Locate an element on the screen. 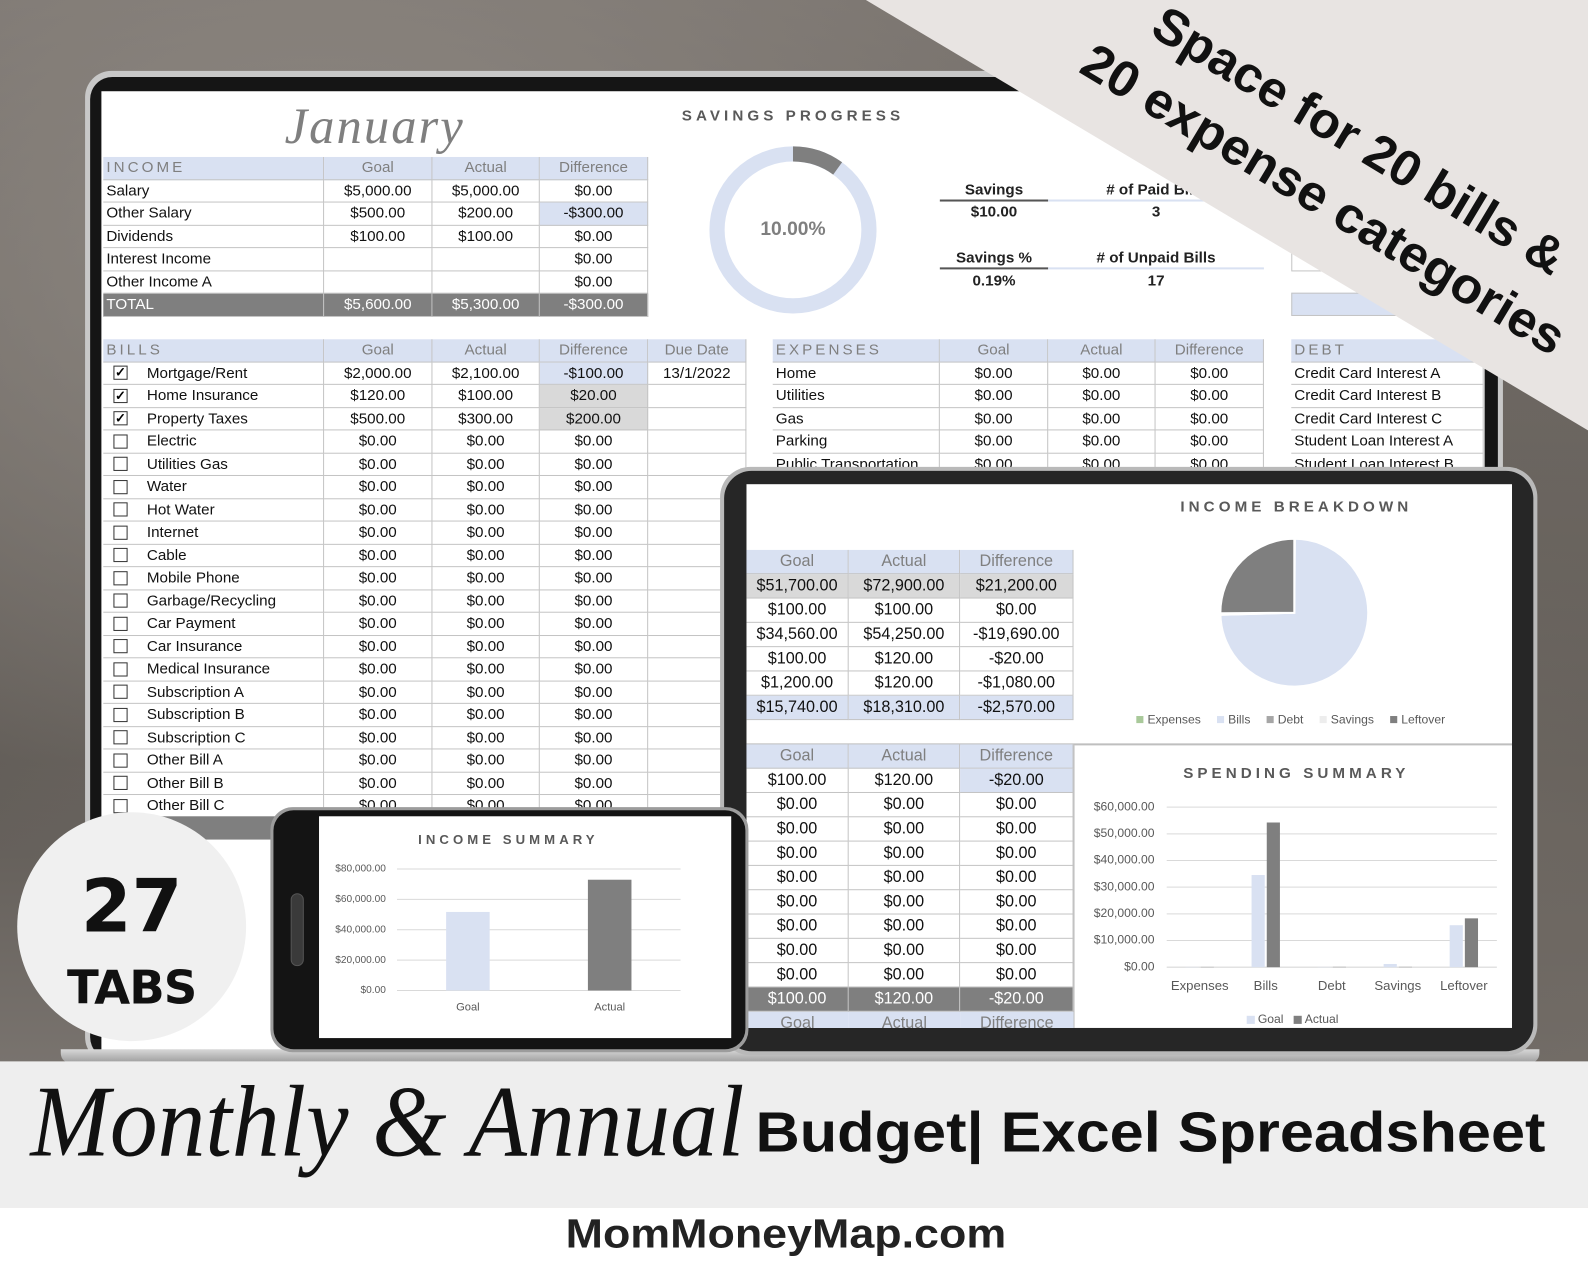 This screenshot has width=1588, height=1270. x-tick-label: Actual is located at coordinates (609, 1008).